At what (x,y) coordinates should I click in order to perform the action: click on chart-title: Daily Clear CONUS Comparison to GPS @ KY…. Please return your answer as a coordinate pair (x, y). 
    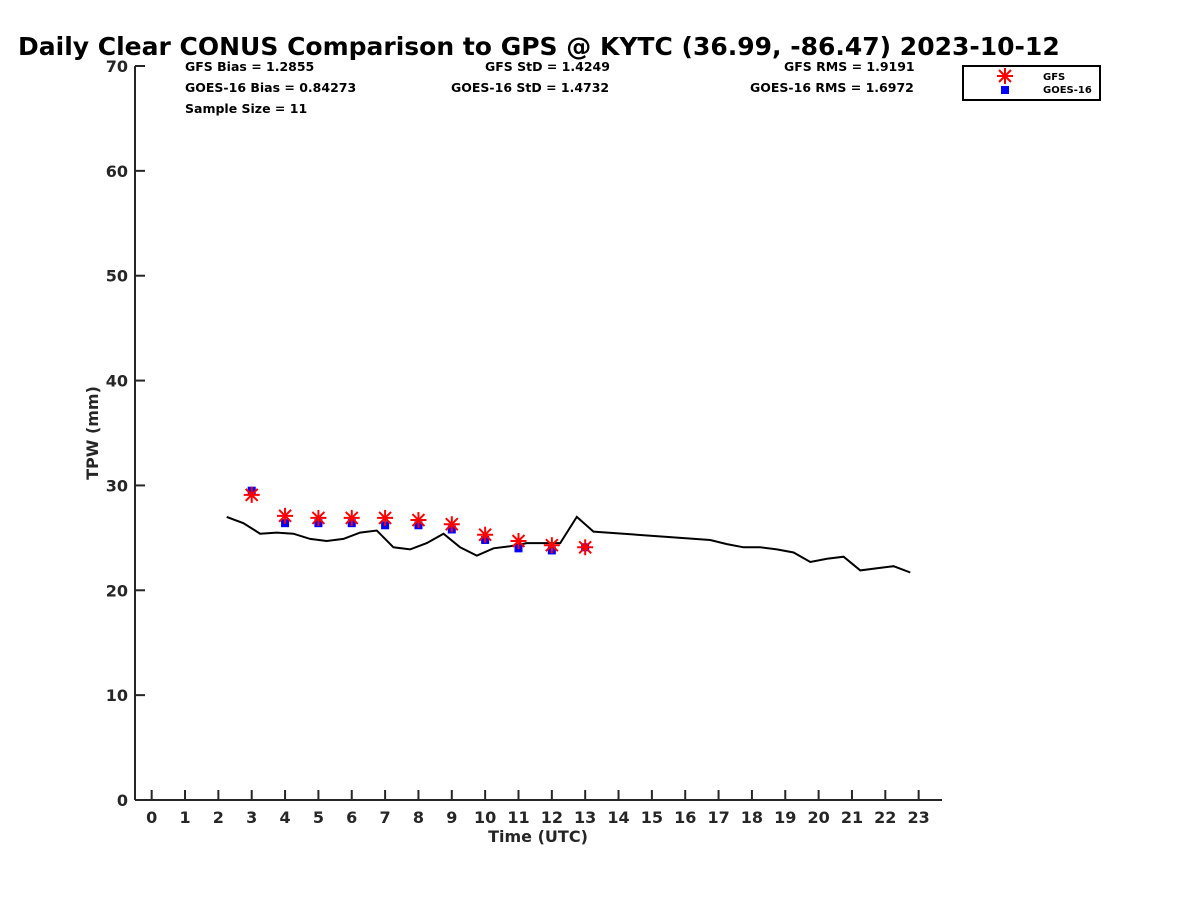
    Looking at the image, I should click on (539, 46).